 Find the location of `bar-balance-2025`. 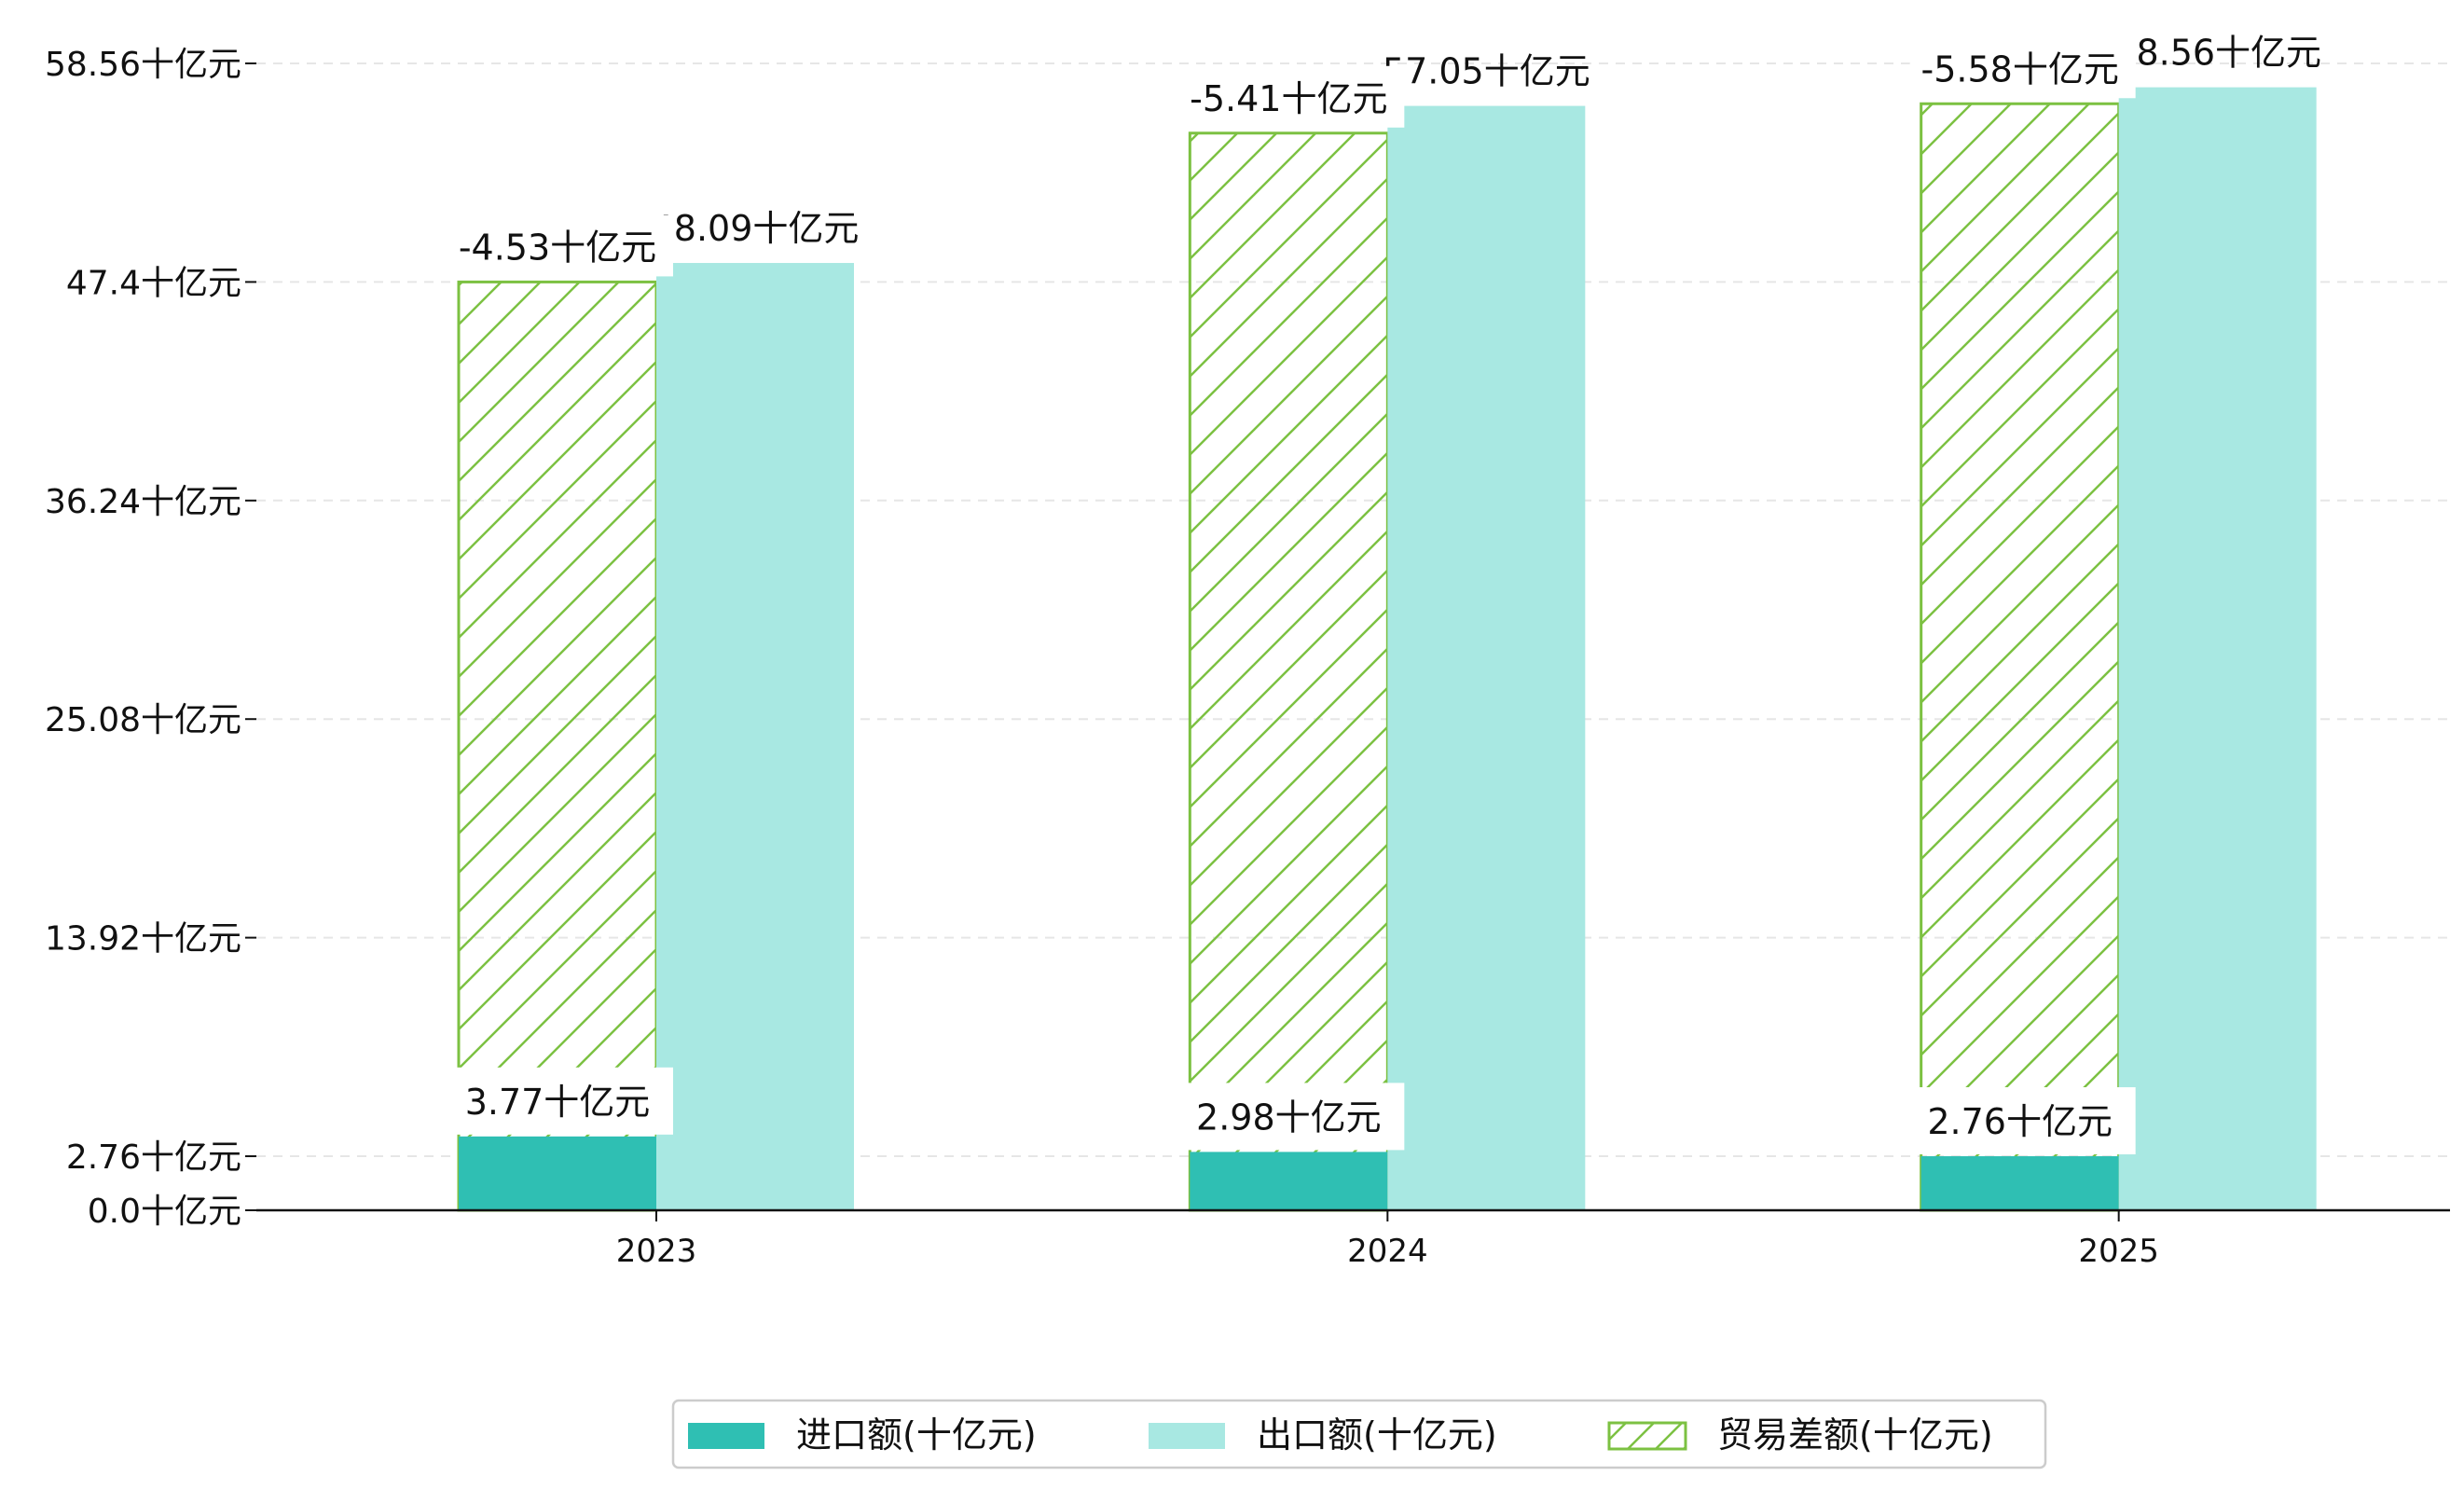

bar-balance-2025 is located at coordinates (2021, 657).